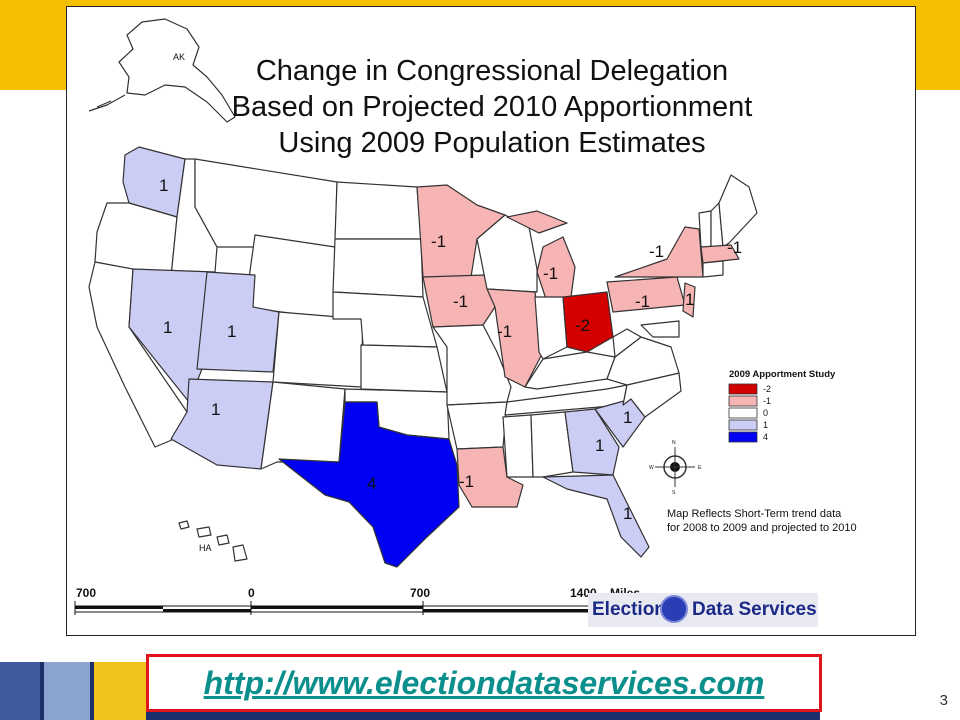 The height and width of the screenshot is (720, 960). Describe the element at coordinates (720, 254) in the screenshot. I see `state-ma` at that location.